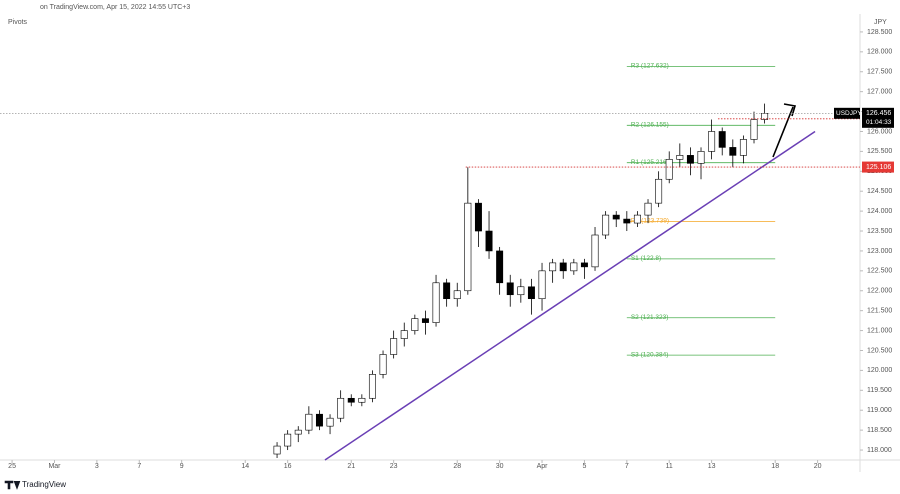 The height and width of the screenshot is (494, 900). Describe the element at coordinates (879, 410) in the screenshot. I see `y-tick-label: 119.000` at that location.